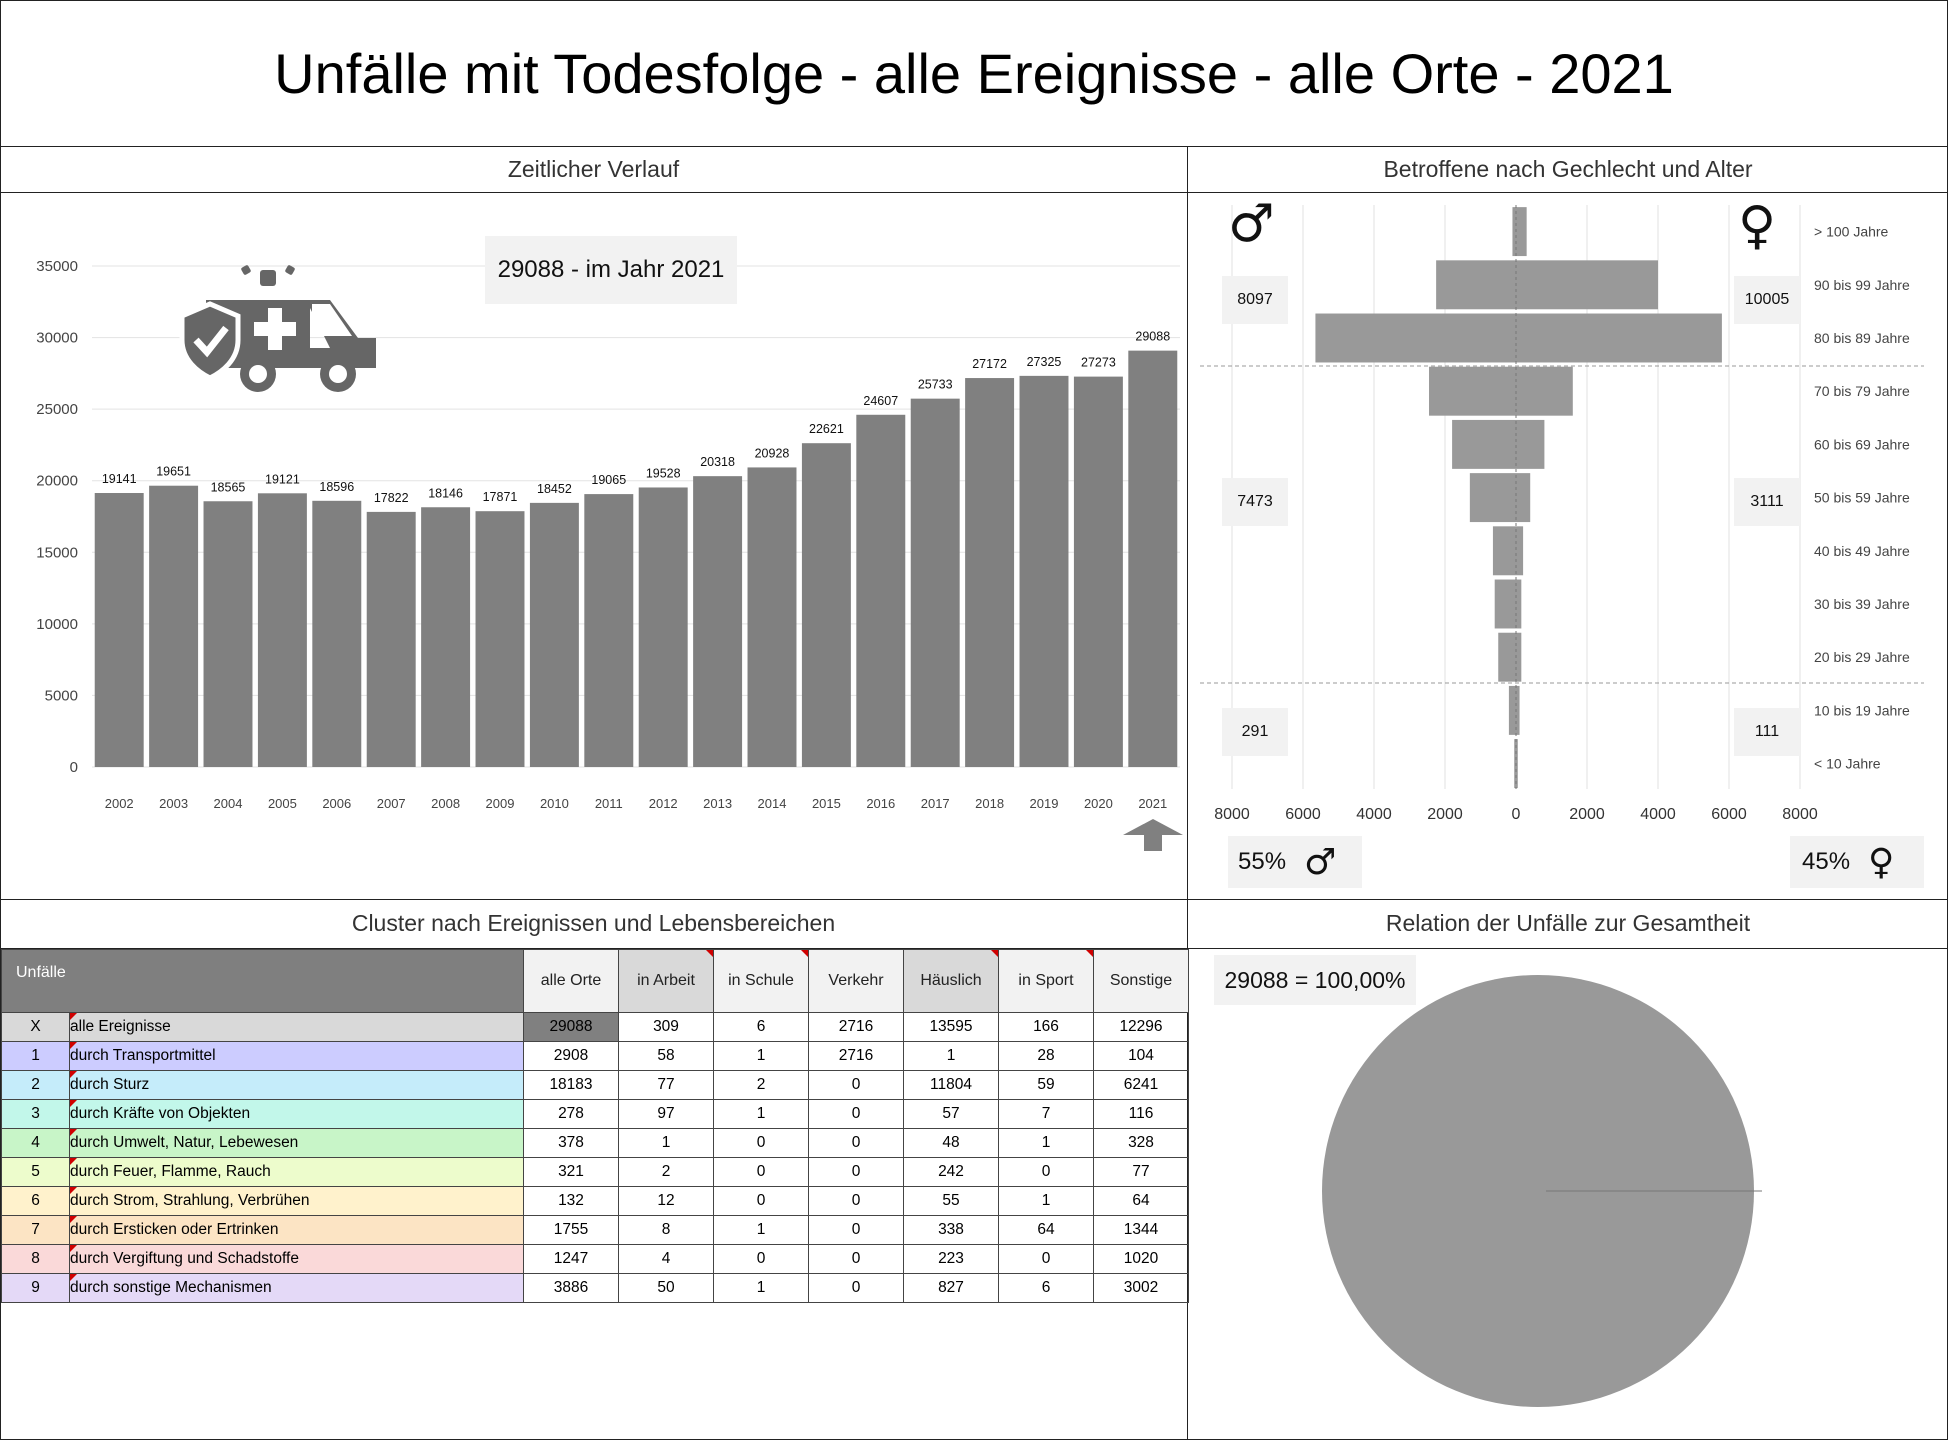 The height and width of the screenshot is (1440, 1948). I want to click on bar-2021, so click(1153, 558).